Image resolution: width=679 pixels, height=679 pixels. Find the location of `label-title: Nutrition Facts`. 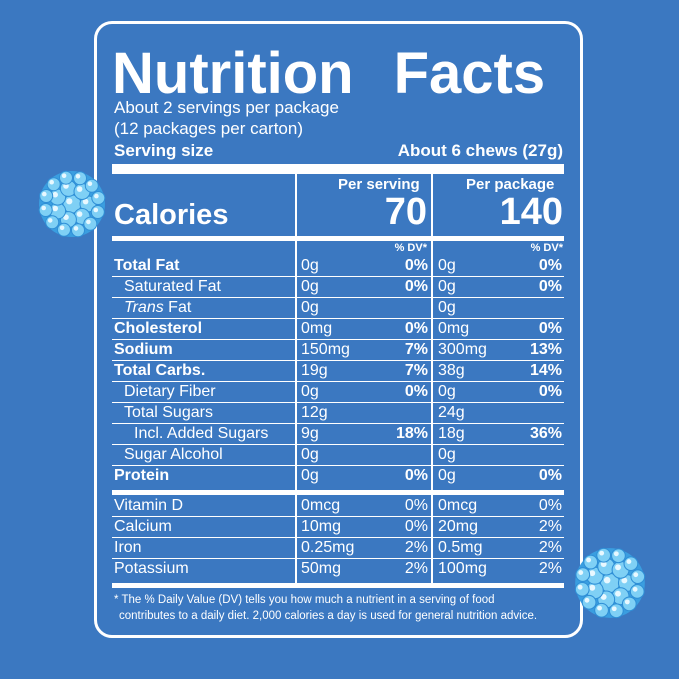

label-title: Nutrition Facts is located at coordinates (329, 73).